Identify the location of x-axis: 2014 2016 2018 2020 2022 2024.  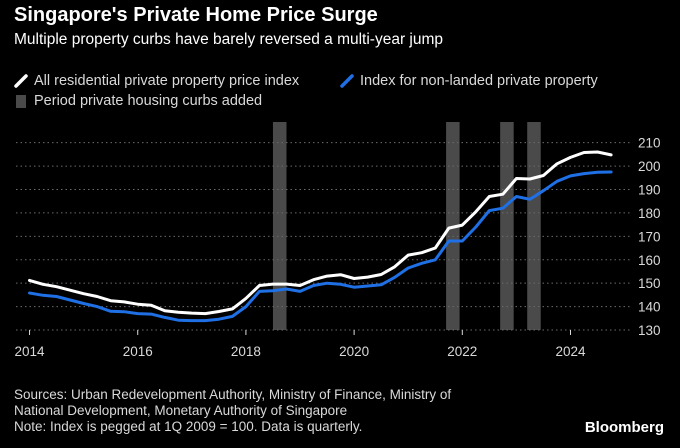
(300, 344).